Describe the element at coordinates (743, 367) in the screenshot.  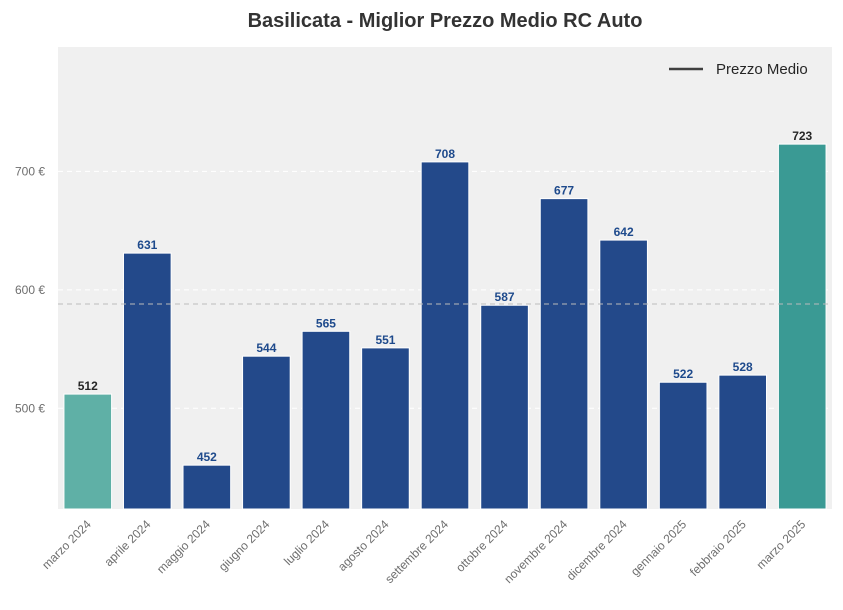
I see `bar-value-label: 528` at that location.